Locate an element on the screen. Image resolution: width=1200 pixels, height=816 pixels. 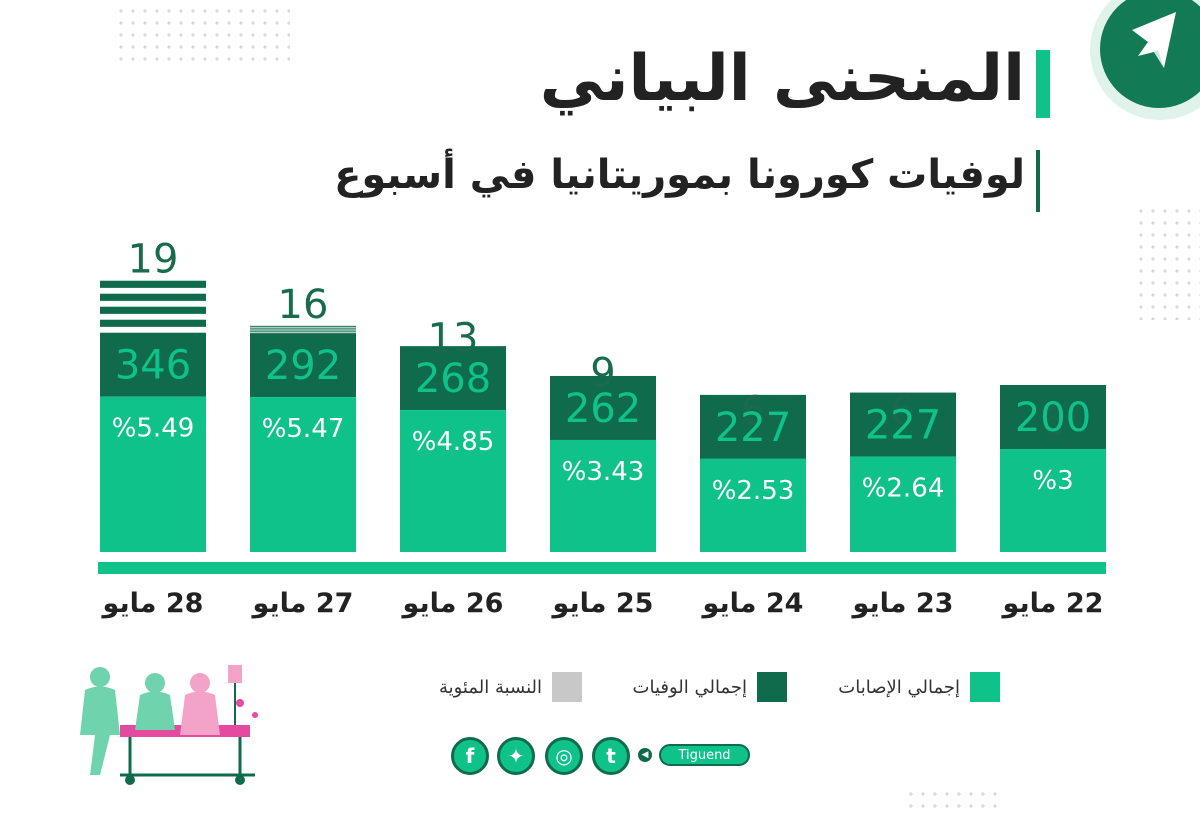
legend-item-deaths: إجمالي الوفيات is located at coordinates (710, 687).